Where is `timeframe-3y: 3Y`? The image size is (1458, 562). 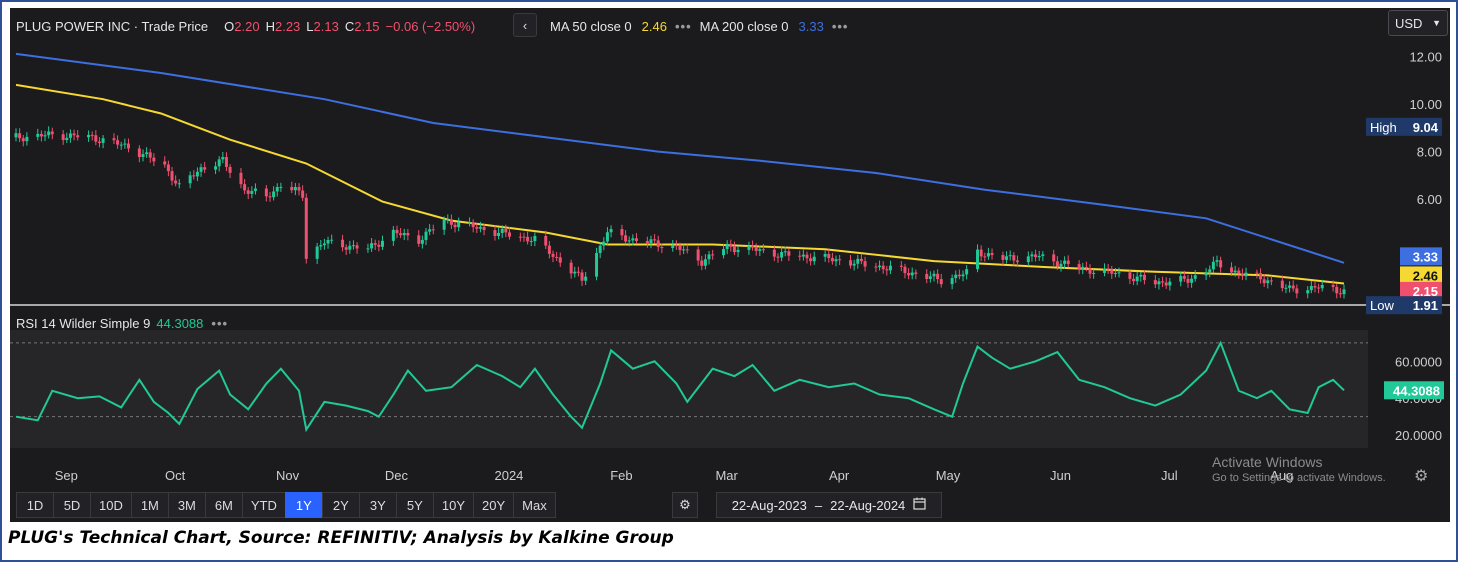
timeframe-3y: 3Y is located at coordinates (377, 505).